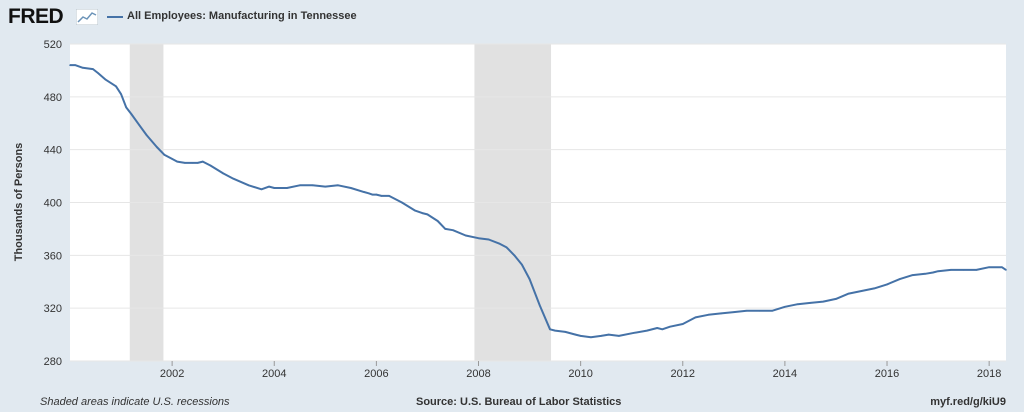  I want to click on y-axis-ticks: 280 320 360 400 440 480 520, so click(53, 203).